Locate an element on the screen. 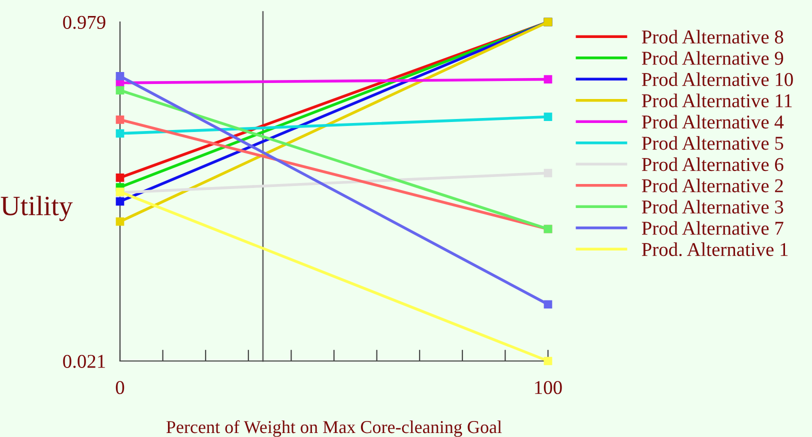  legend-label: Prod Alternative 10 is located at coordinates (717, 79).